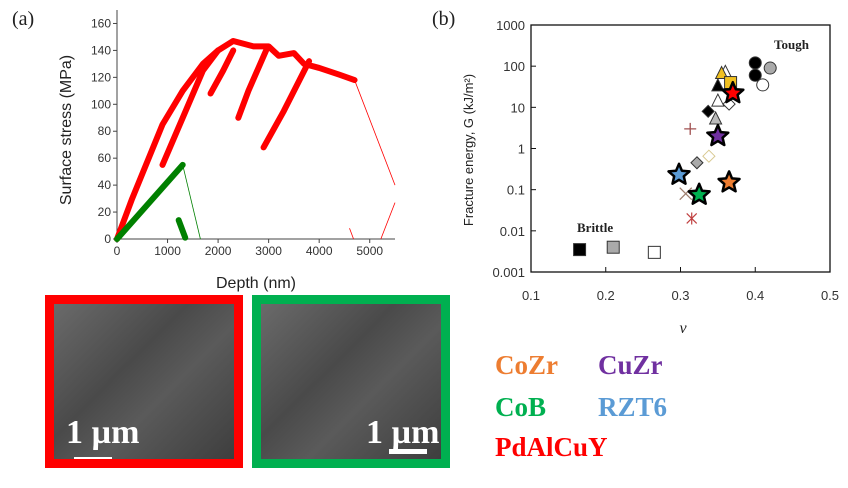 Image resolution: width=848 pixels, height=488 pixels. What do you see at coordinates (101, 77) in the screenshot?
I see `y-tick-label: 120` at bounding box center [101, 77].